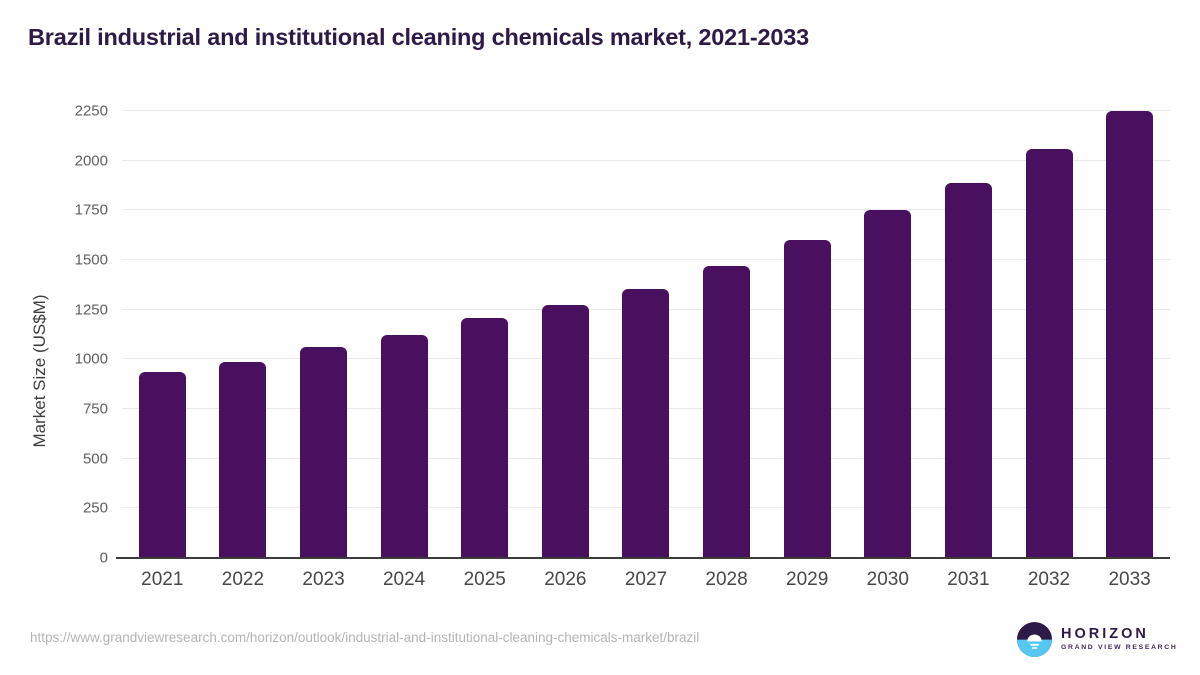 Image resolution: width=1200 pixels, height=675 pixels. What do you see at coordinates (323, 579) in the screenshot?
I see `x-axis-label-2023: 2023` at bounding box center [323, 579].